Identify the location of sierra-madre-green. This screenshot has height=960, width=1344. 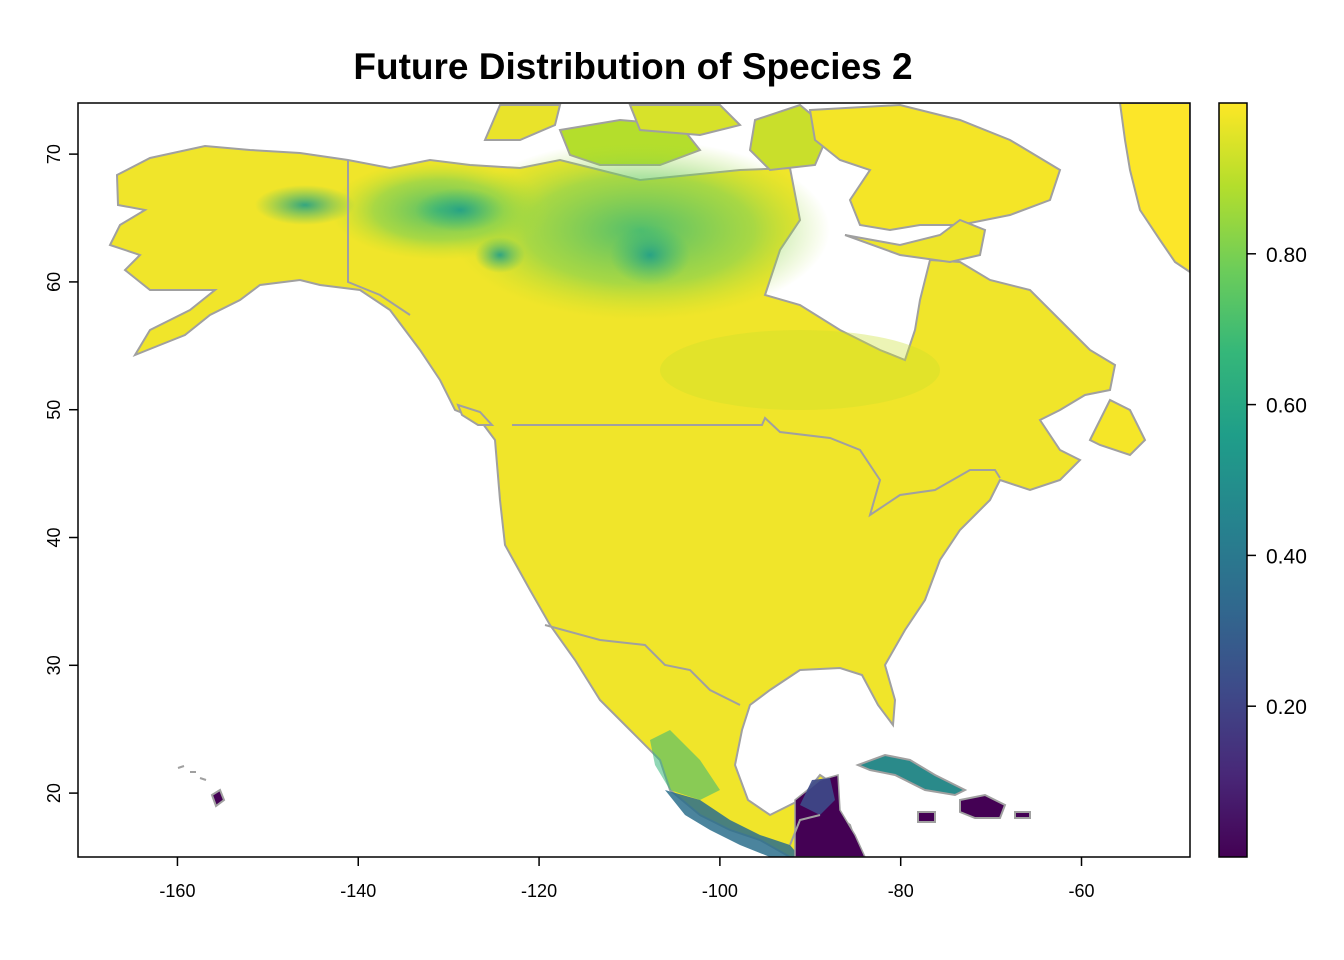
(685, 765).